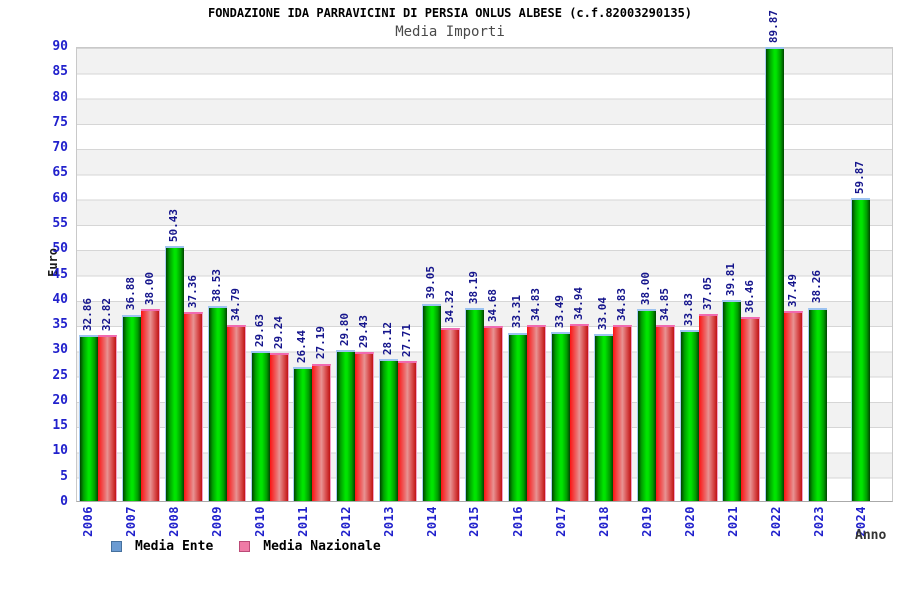 The height and width of the screenshot is (600, 900). Describe the element at coordinates (741, 274) in the screenshot. I see `bar-group-2021: 39.81 36.46` at that location.